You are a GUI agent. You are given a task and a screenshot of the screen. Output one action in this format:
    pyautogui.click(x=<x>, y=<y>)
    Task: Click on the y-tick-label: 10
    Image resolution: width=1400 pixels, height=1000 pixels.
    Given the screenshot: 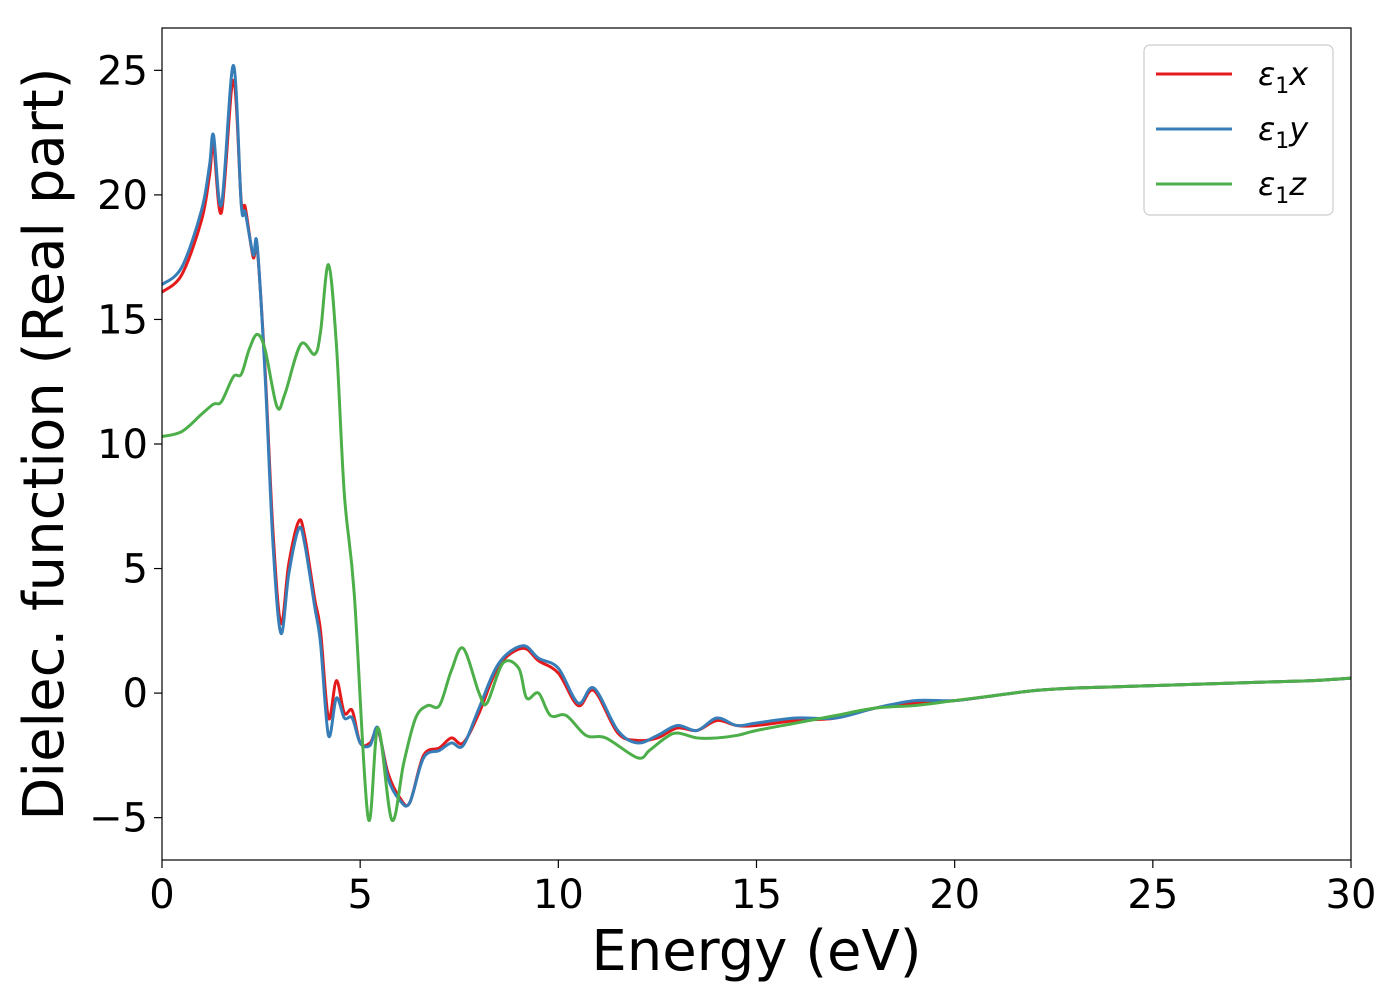 What is the action you would take?
    pyautogui.click(x=122, y=445)
    